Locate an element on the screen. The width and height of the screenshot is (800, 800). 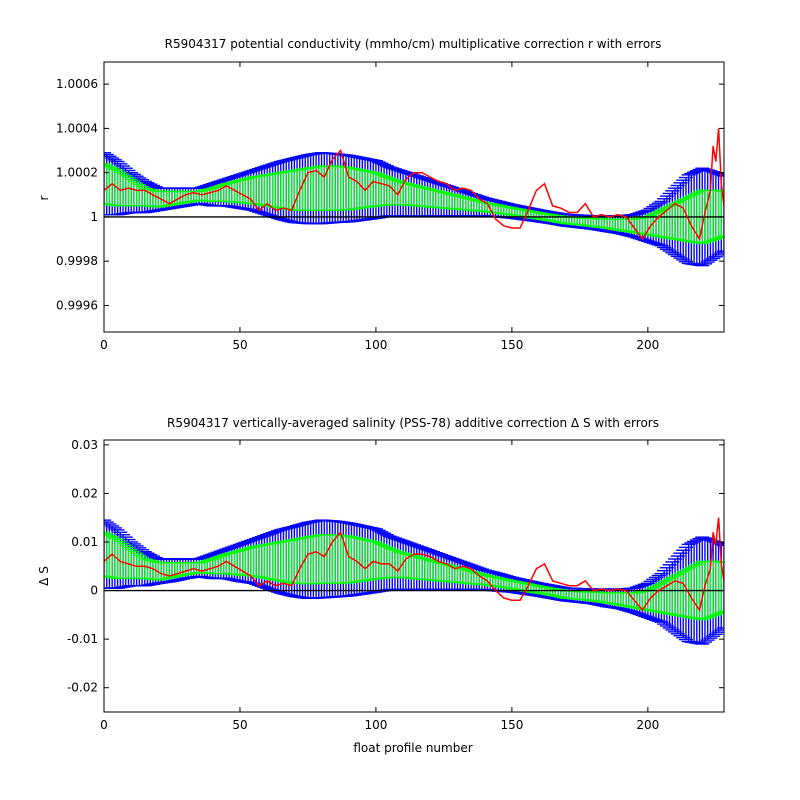
x-axis-label: float profile number is located at coordinates (412, 748).